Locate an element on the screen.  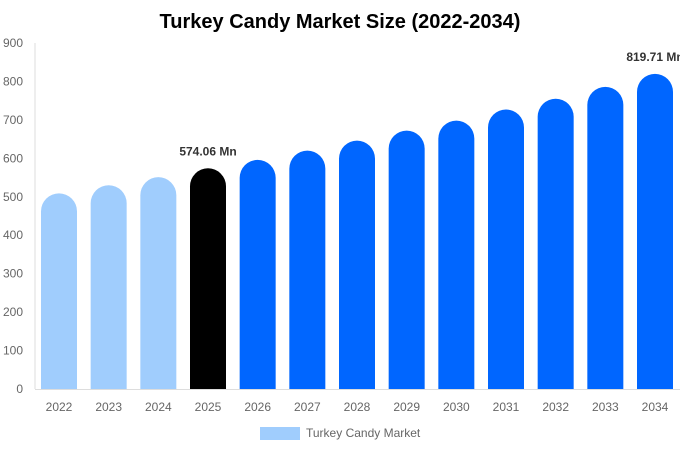
y-tick-label: 300 is located at coordinates (13, 274).